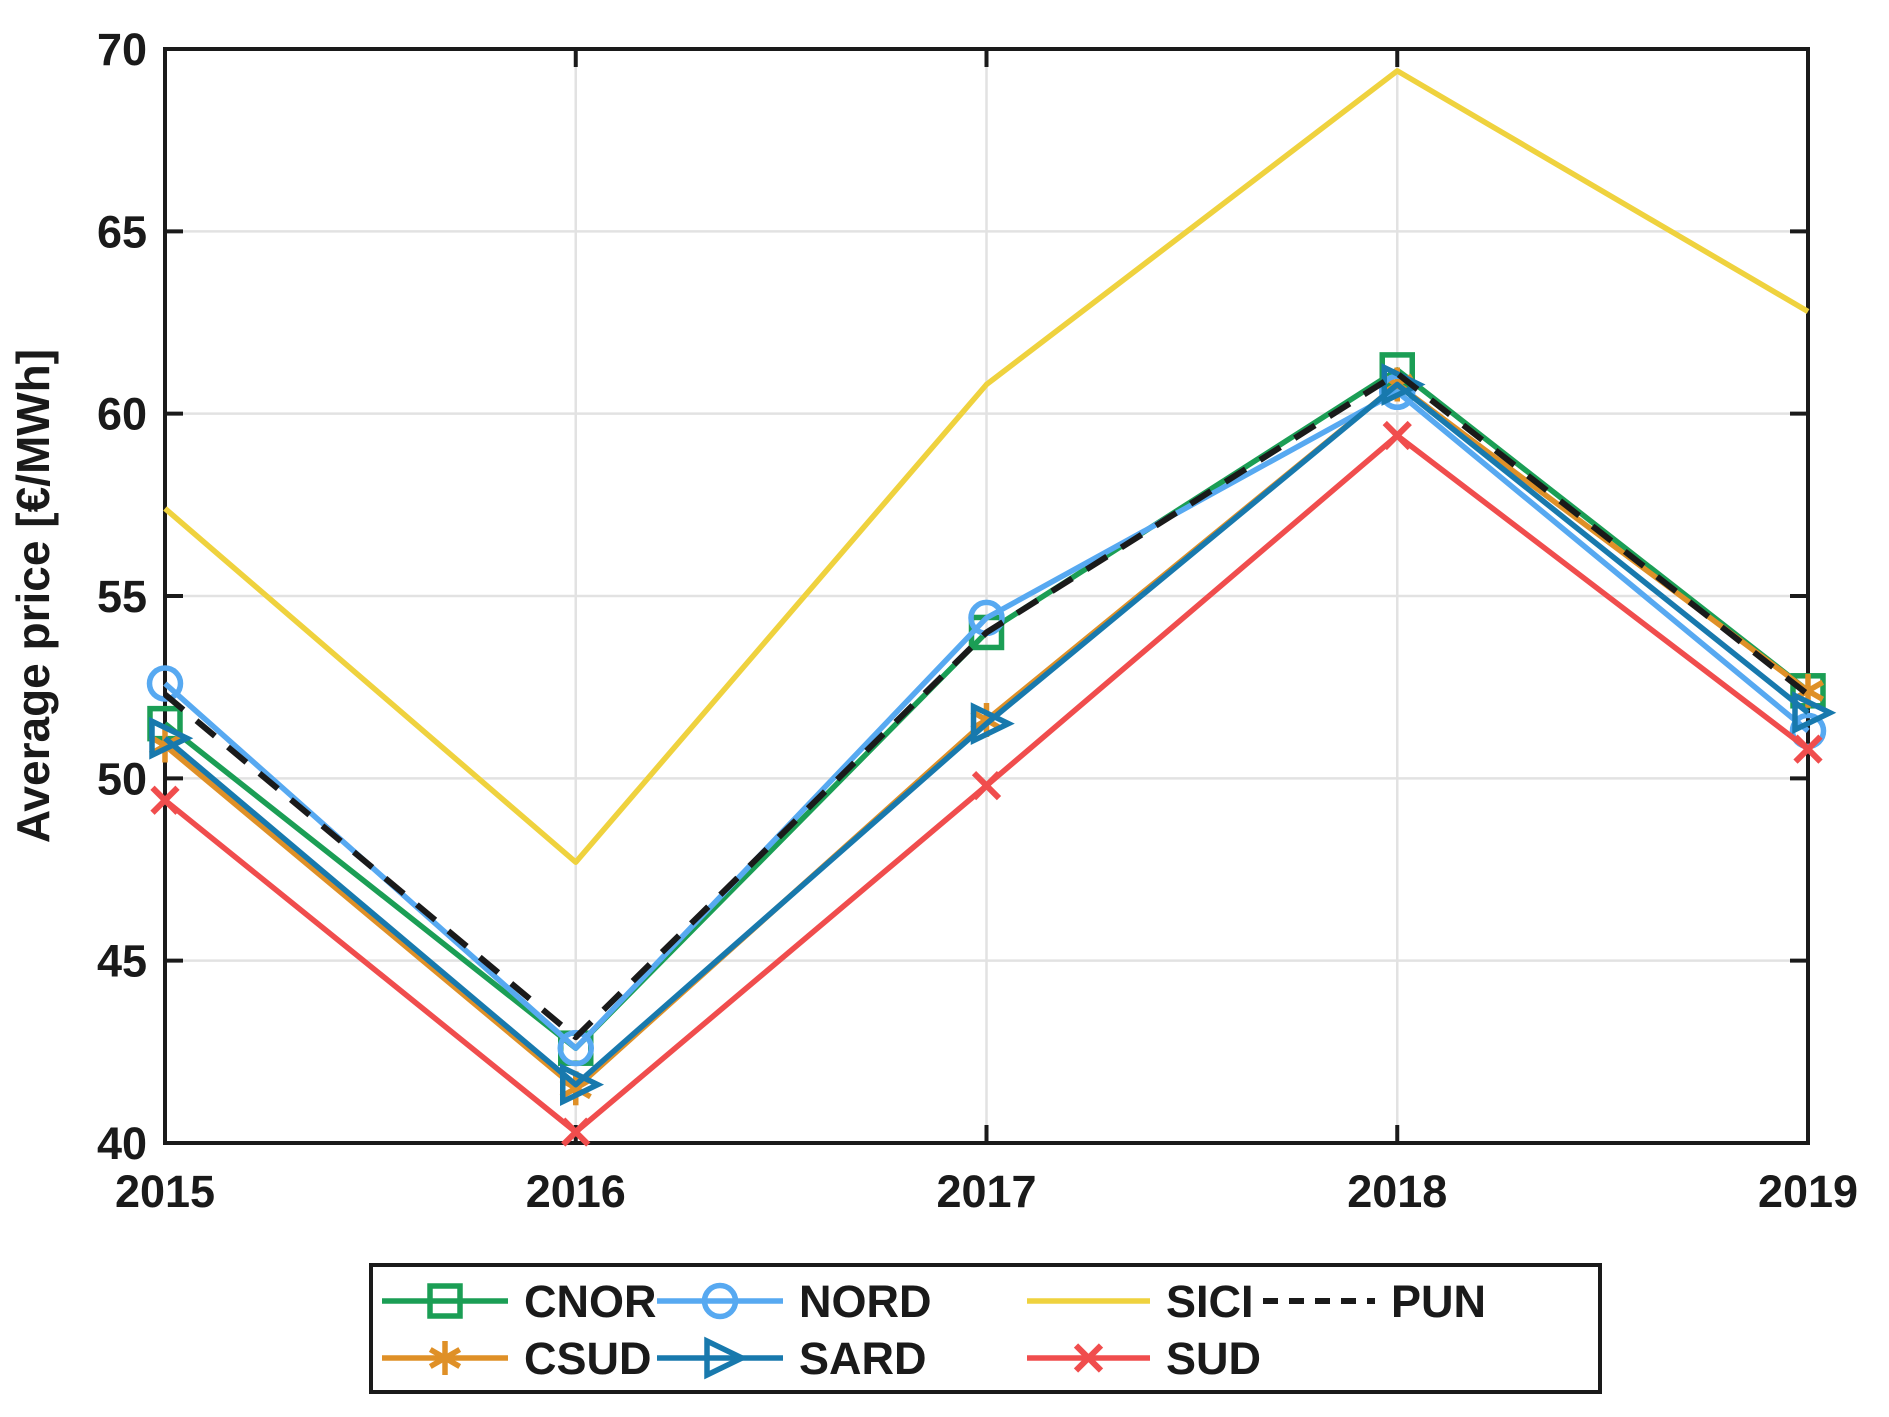 The height and width of the screenshot is (1417, 1889). I want to click on x-tick-label: 2019, so click(1808, 1191).